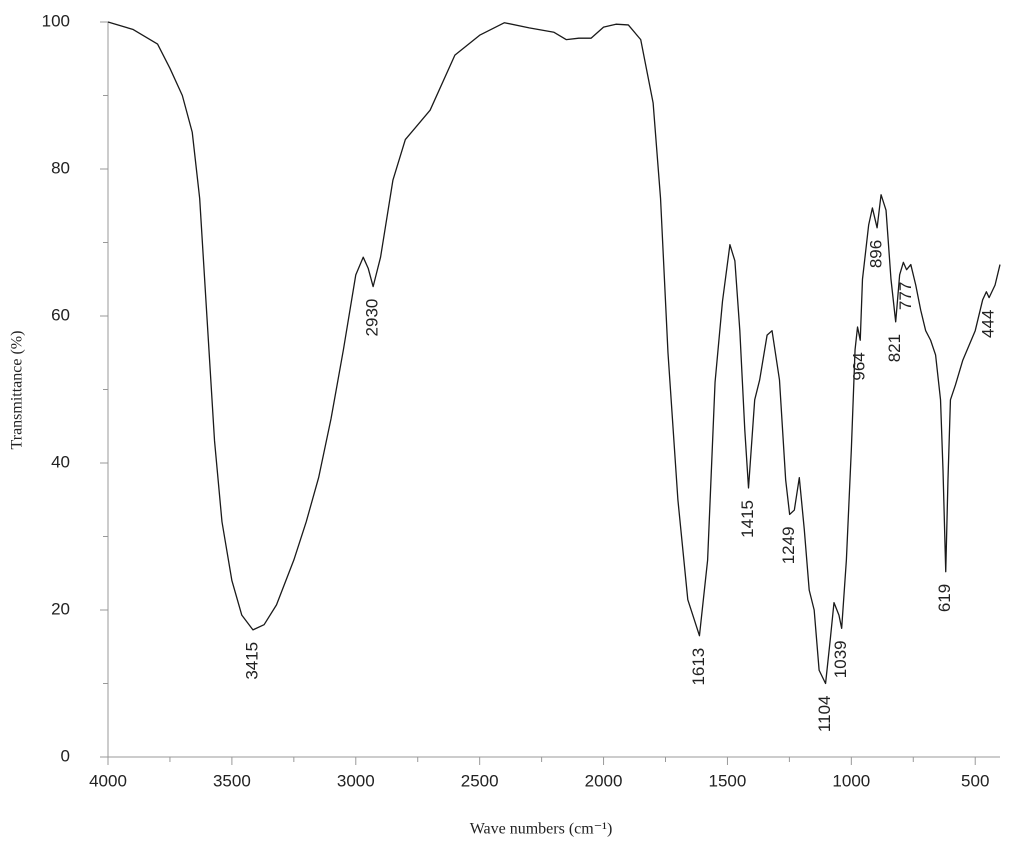  What do you see at coordinates (876, 254) in the screenshot?
I see `peak-label: 896` at bounding box center [876, 254].